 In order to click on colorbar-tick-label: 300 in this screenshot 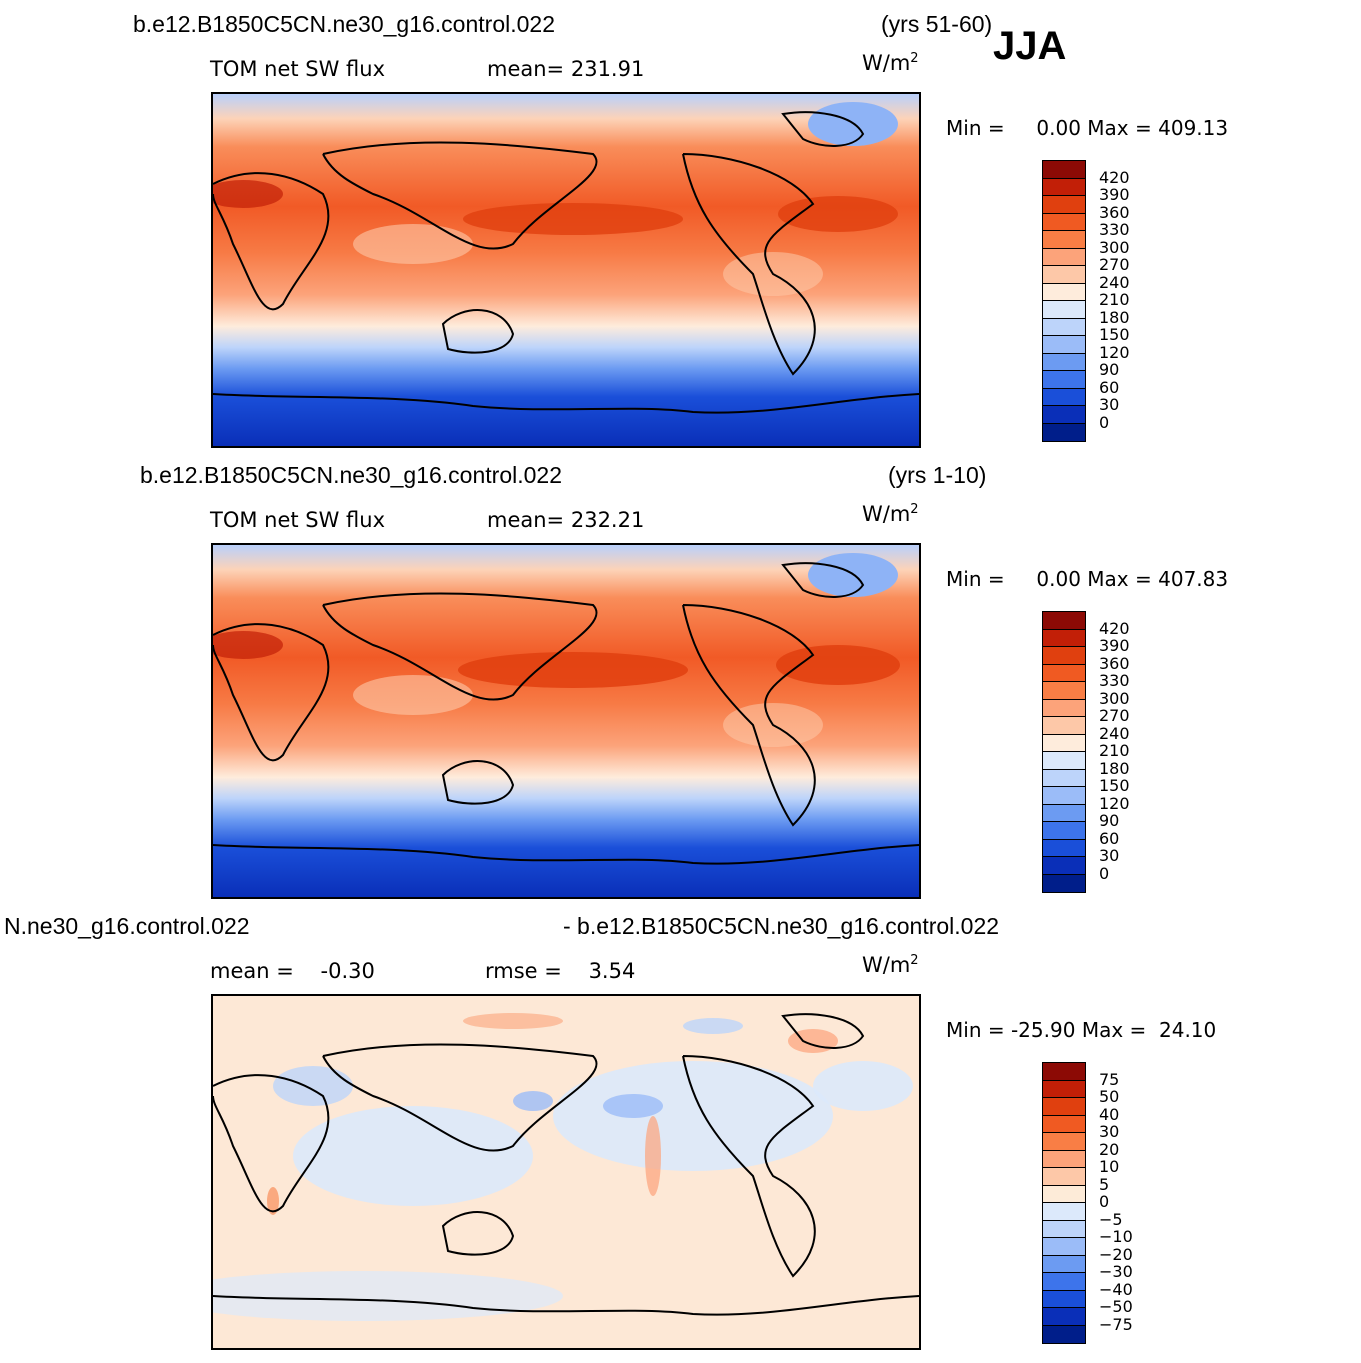, I will do `click(1114, 698)`.